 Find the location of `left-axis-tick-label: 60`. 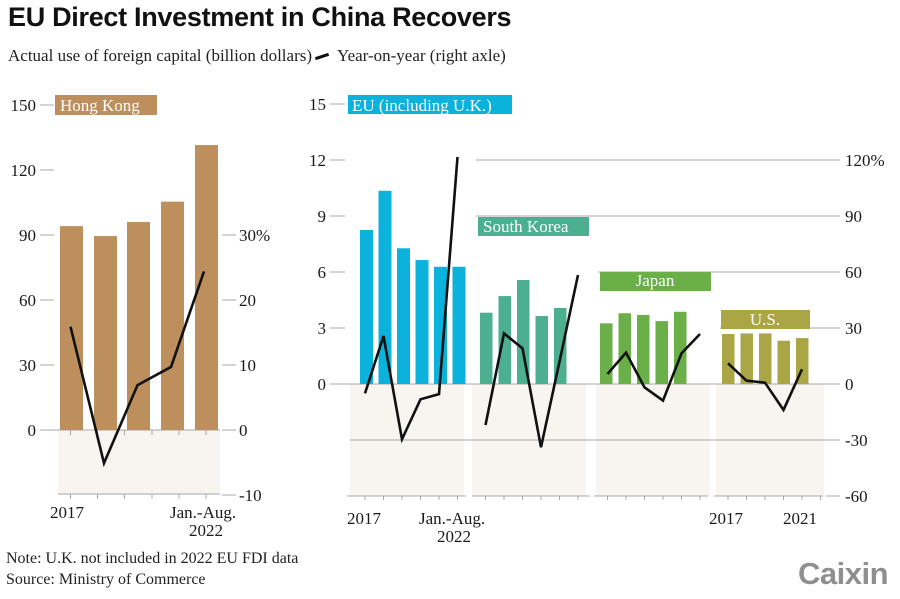

left-axis-tick-label: 60 is located at coordinates (27, 300).